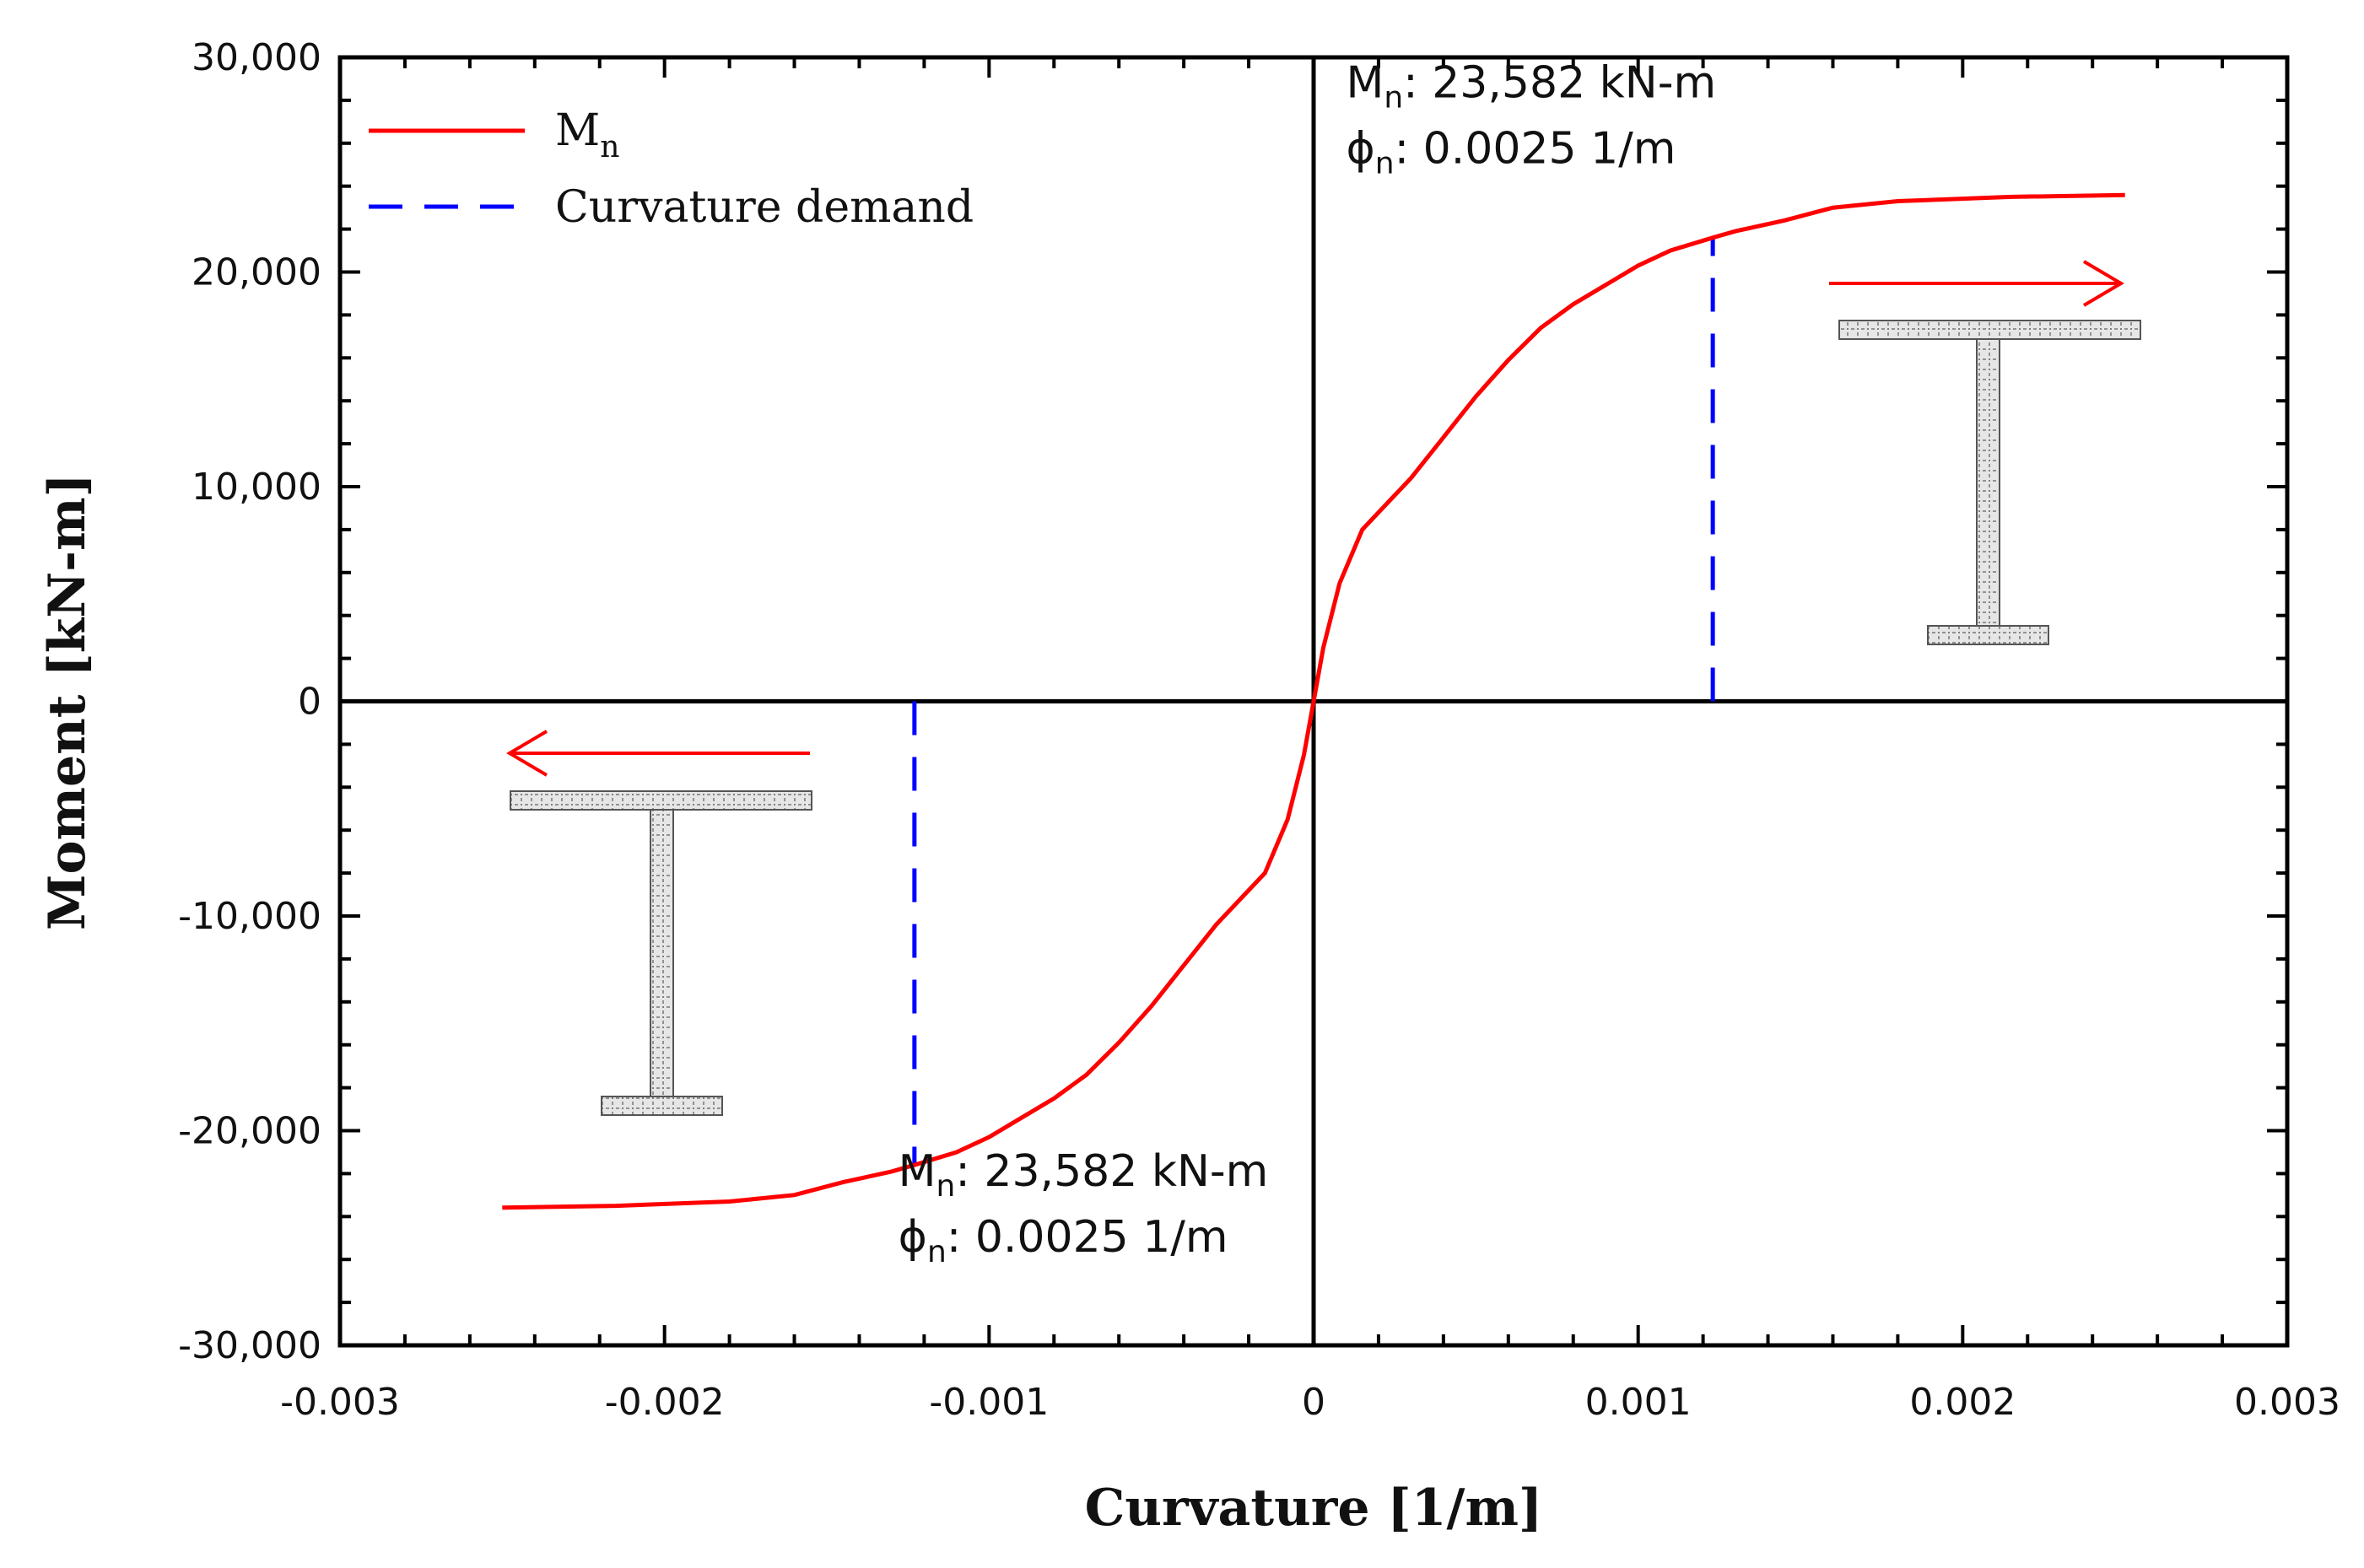 The width and height of the screenshot is (2364, 1568). Describe the element at coordinates (249, 917) in the screenshot. I see `y-tick-label: -10,000` at that location.